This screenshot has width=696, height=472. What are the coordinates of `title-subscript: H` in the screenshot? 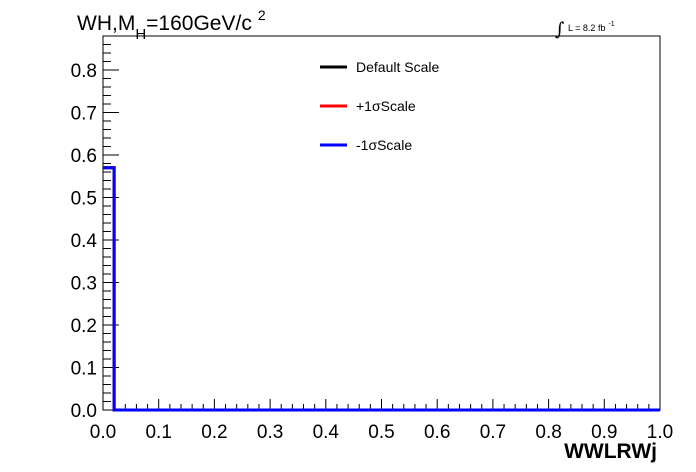 It's located at (140, 34).